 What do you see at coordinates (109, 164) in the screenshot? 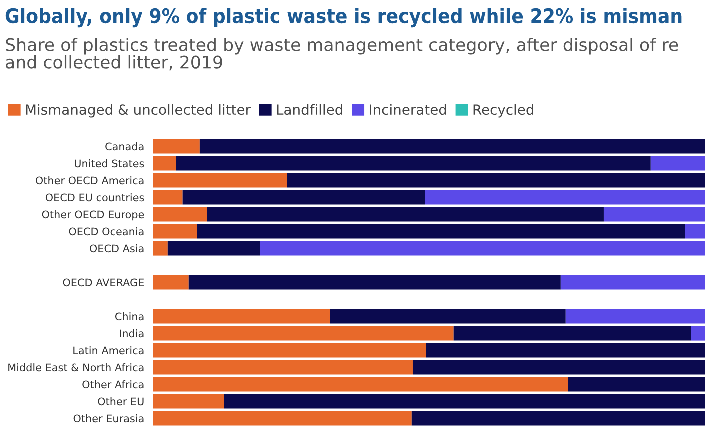
I see `y-tick-label: United States` at bounding box center [109, 164].